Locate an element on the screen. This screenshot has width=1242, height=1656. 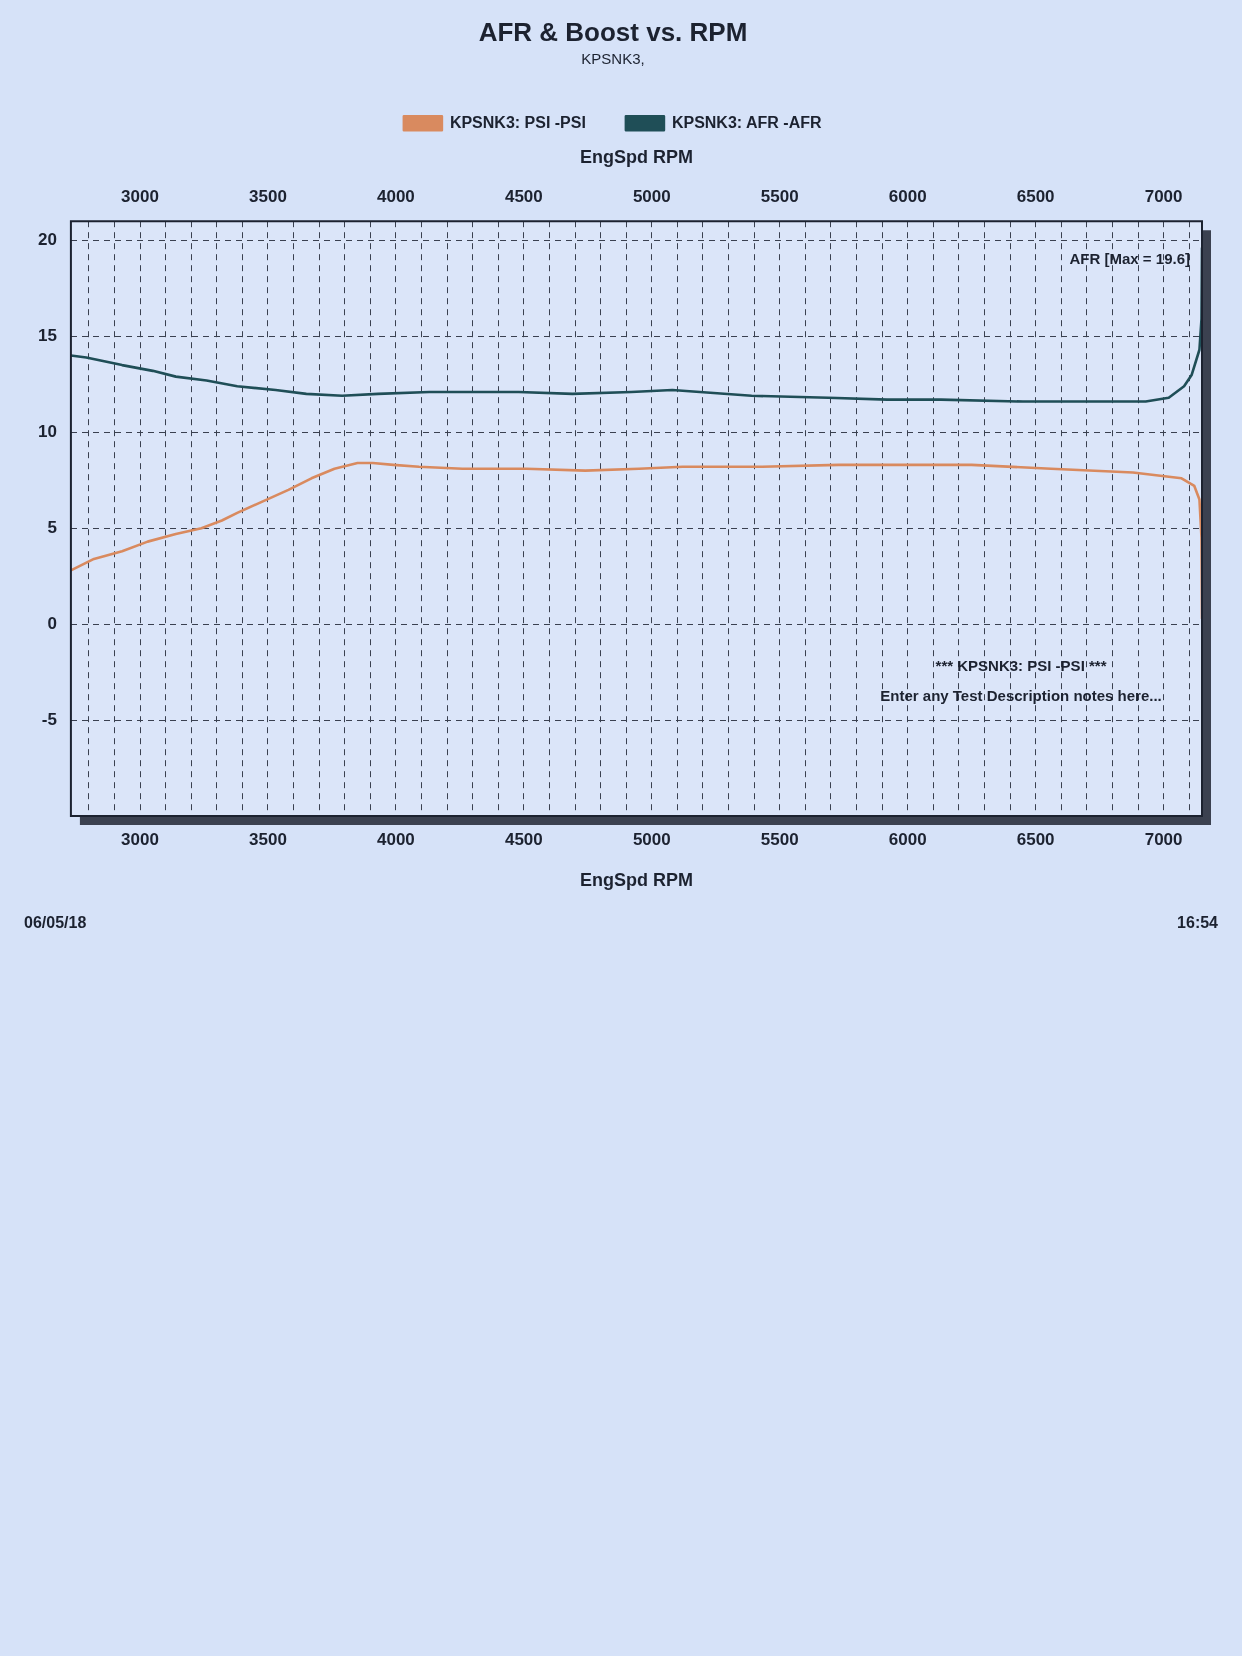
chart-title: AFR & Boost vs. RPM is located at coordinates (613, 31).